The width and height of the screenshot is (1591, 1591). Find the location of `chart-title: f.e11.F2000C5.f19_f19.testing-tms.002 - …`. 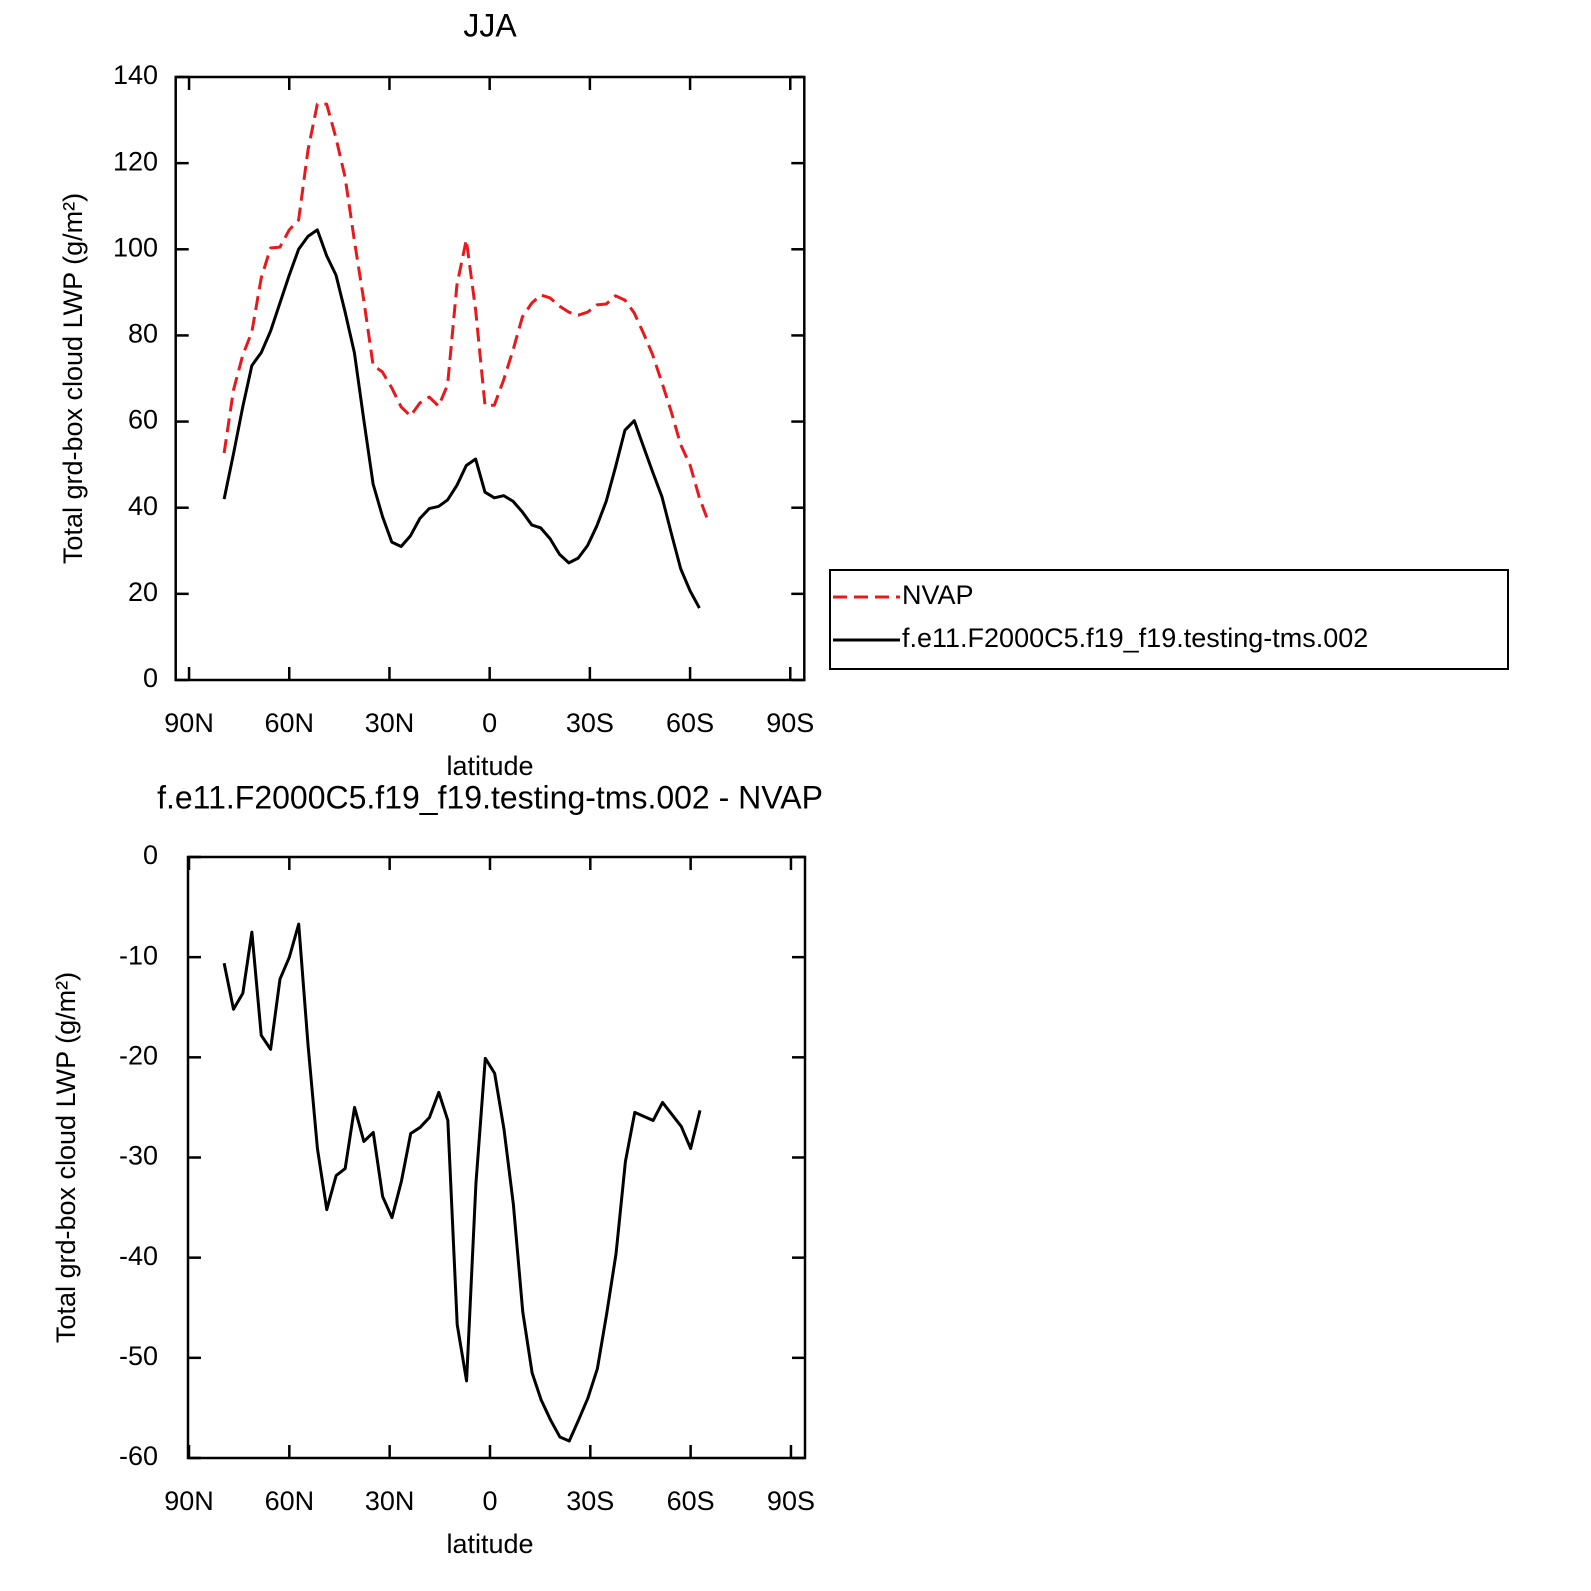

chart-title: f.e11.F2000C5.f19_f19.testing-tms.002 - … is located at coordinates (490, 797).